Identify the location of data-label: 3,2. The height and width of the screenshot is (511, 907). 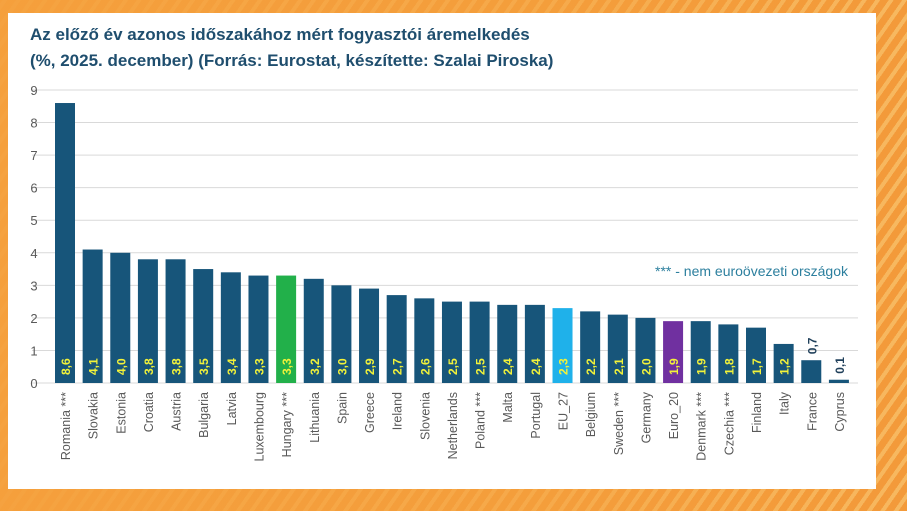
(315, 366).